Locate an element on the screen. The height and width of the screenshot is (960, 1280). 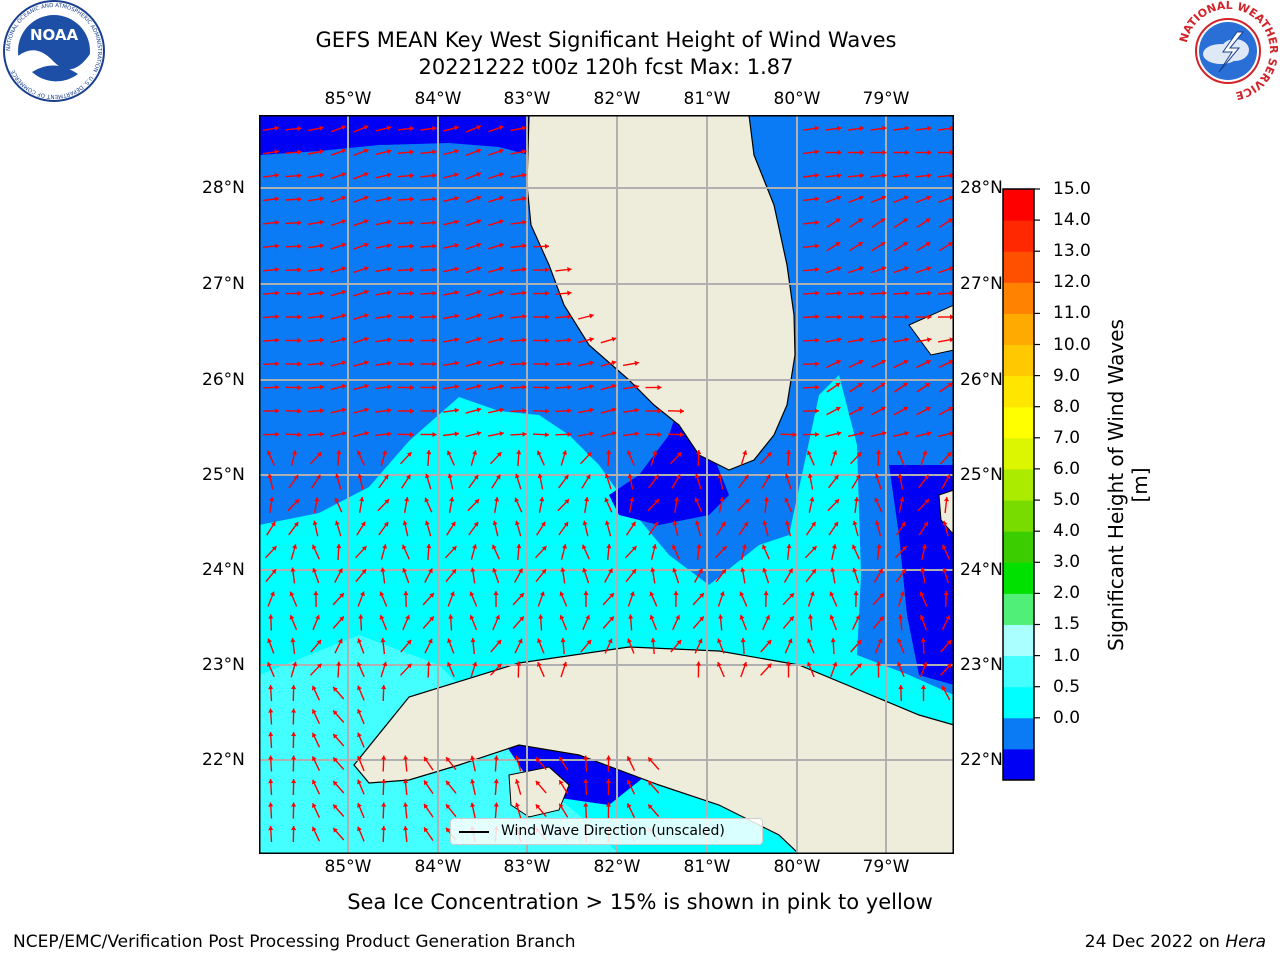
lon-label-bottom-82w: 82°W is located at coordinates (617, 867).